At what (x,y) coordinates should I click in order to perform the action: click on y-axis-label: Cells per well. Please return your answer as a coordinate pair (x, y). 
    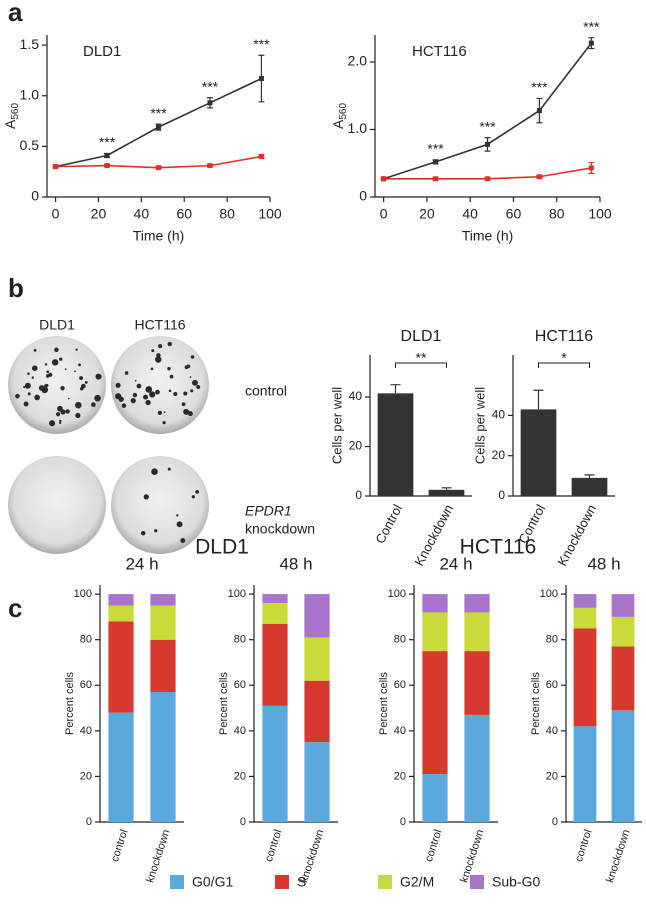
    Looking at the image, I should click on (336, 425).